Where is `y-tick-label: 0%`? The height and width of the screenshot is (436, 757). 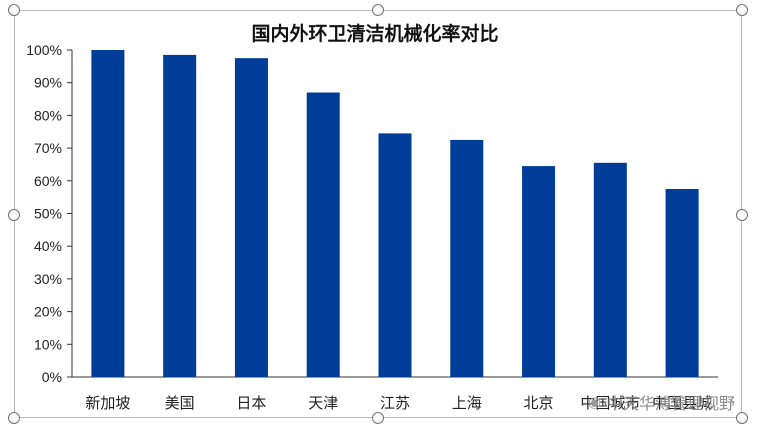
y-tick-label: 0% is located at coordinates (52, 377).